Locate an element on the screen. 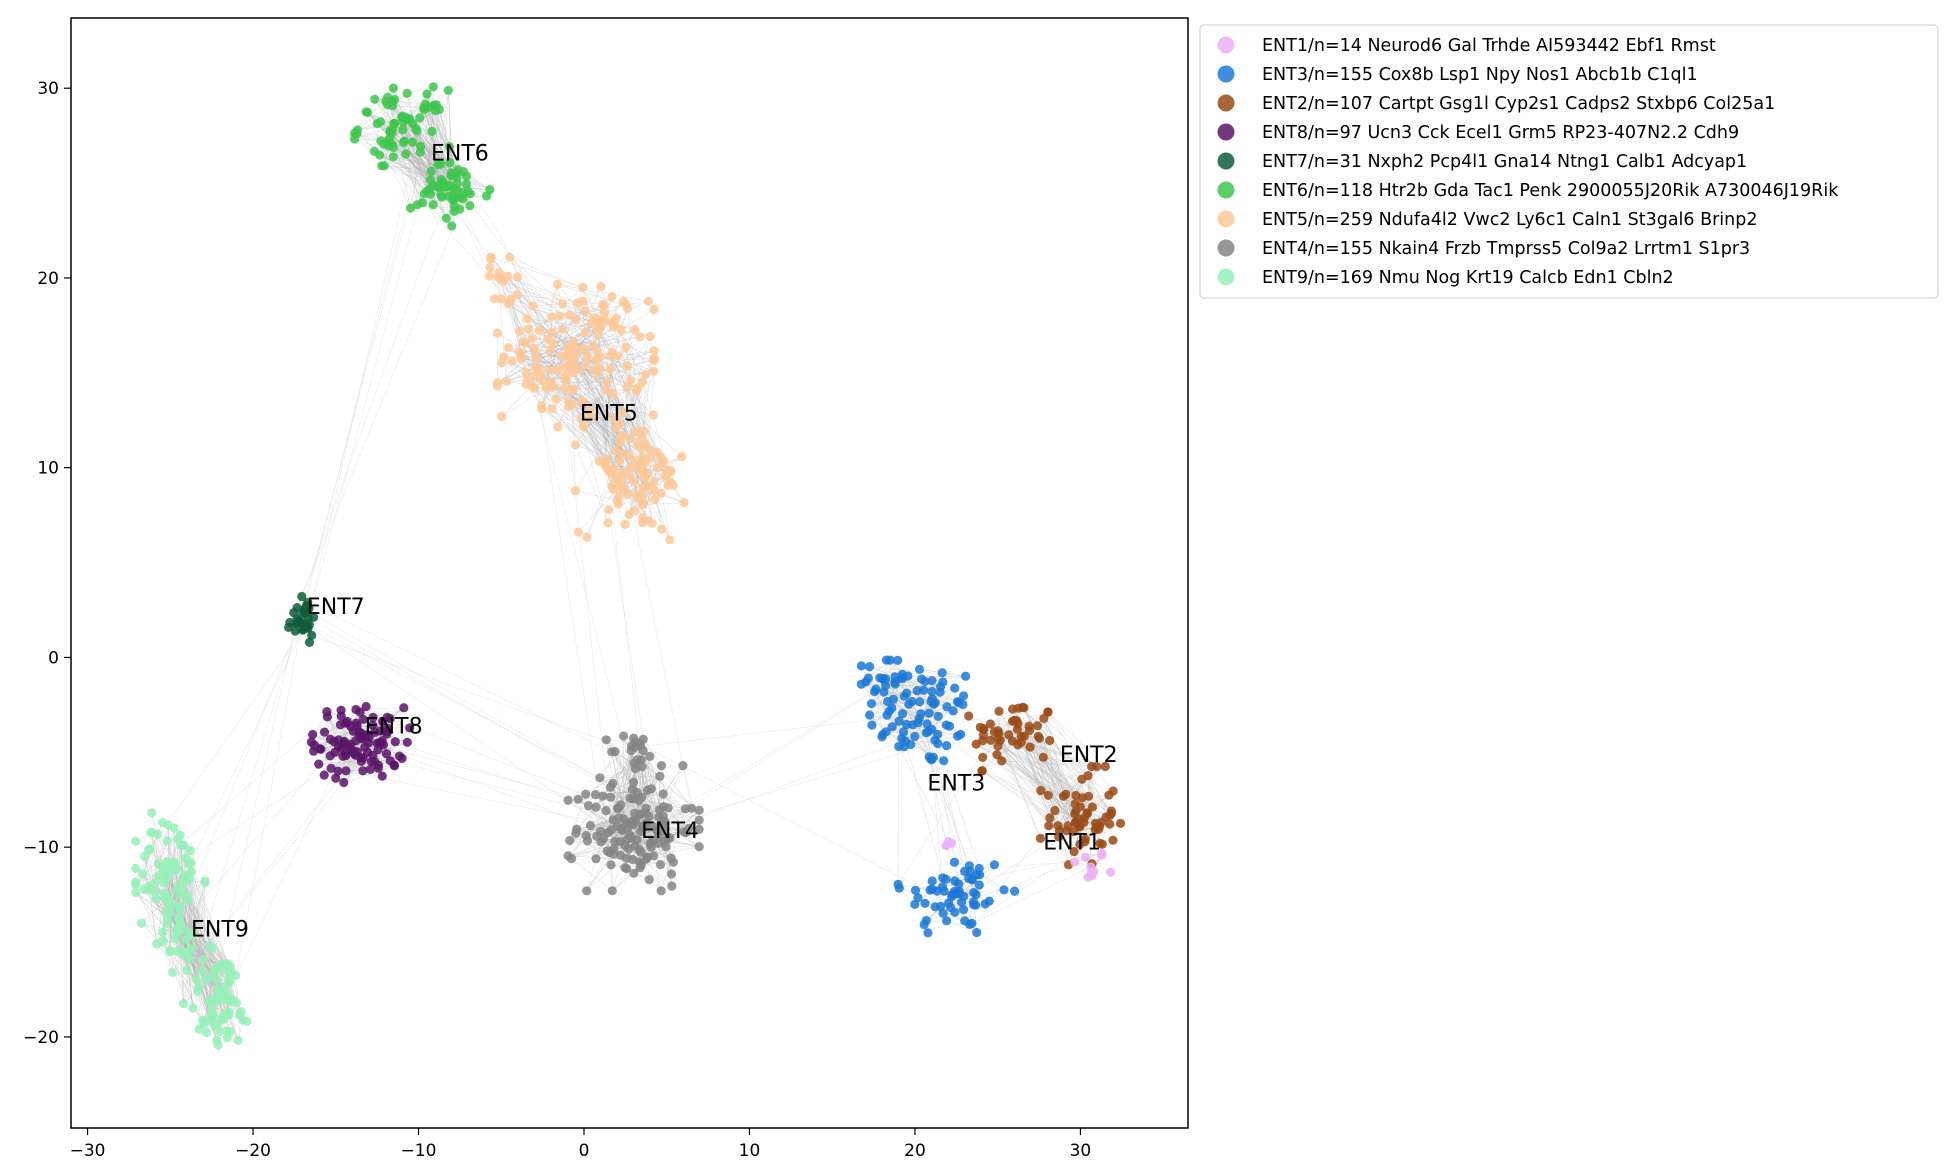  legend-marker-ent7 is located at coordinates (1226, 161).